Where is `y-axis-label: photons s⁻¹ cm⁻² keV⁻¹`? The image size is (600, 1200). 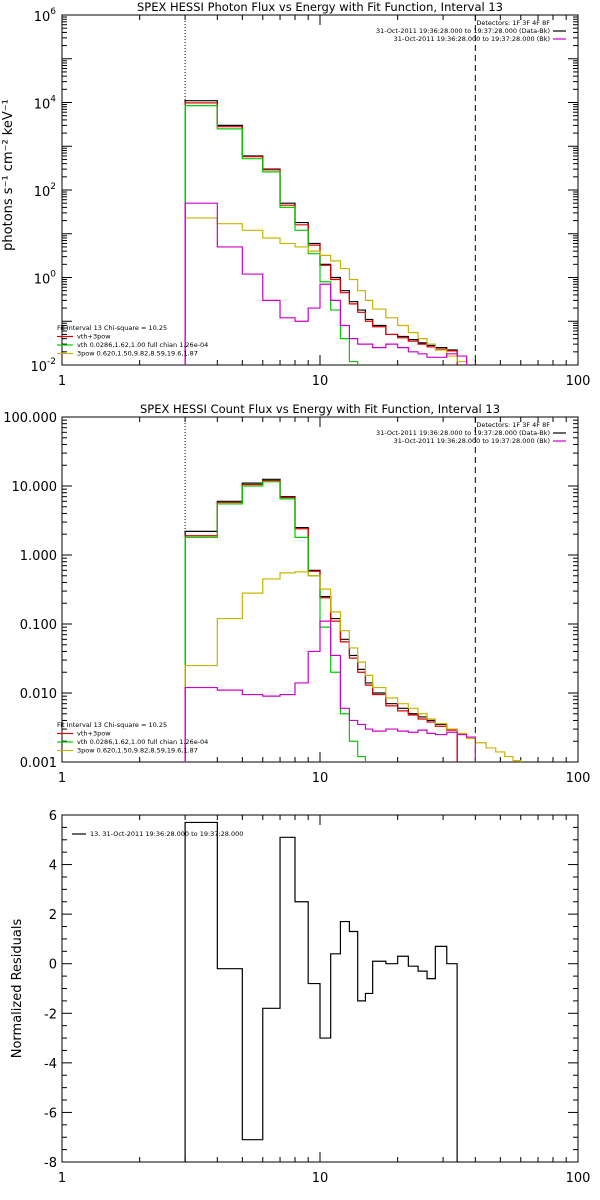 y-axis-label: photons s⁻¹ cm⁻² keV⁻¹ is located at coordinates (8, 175).